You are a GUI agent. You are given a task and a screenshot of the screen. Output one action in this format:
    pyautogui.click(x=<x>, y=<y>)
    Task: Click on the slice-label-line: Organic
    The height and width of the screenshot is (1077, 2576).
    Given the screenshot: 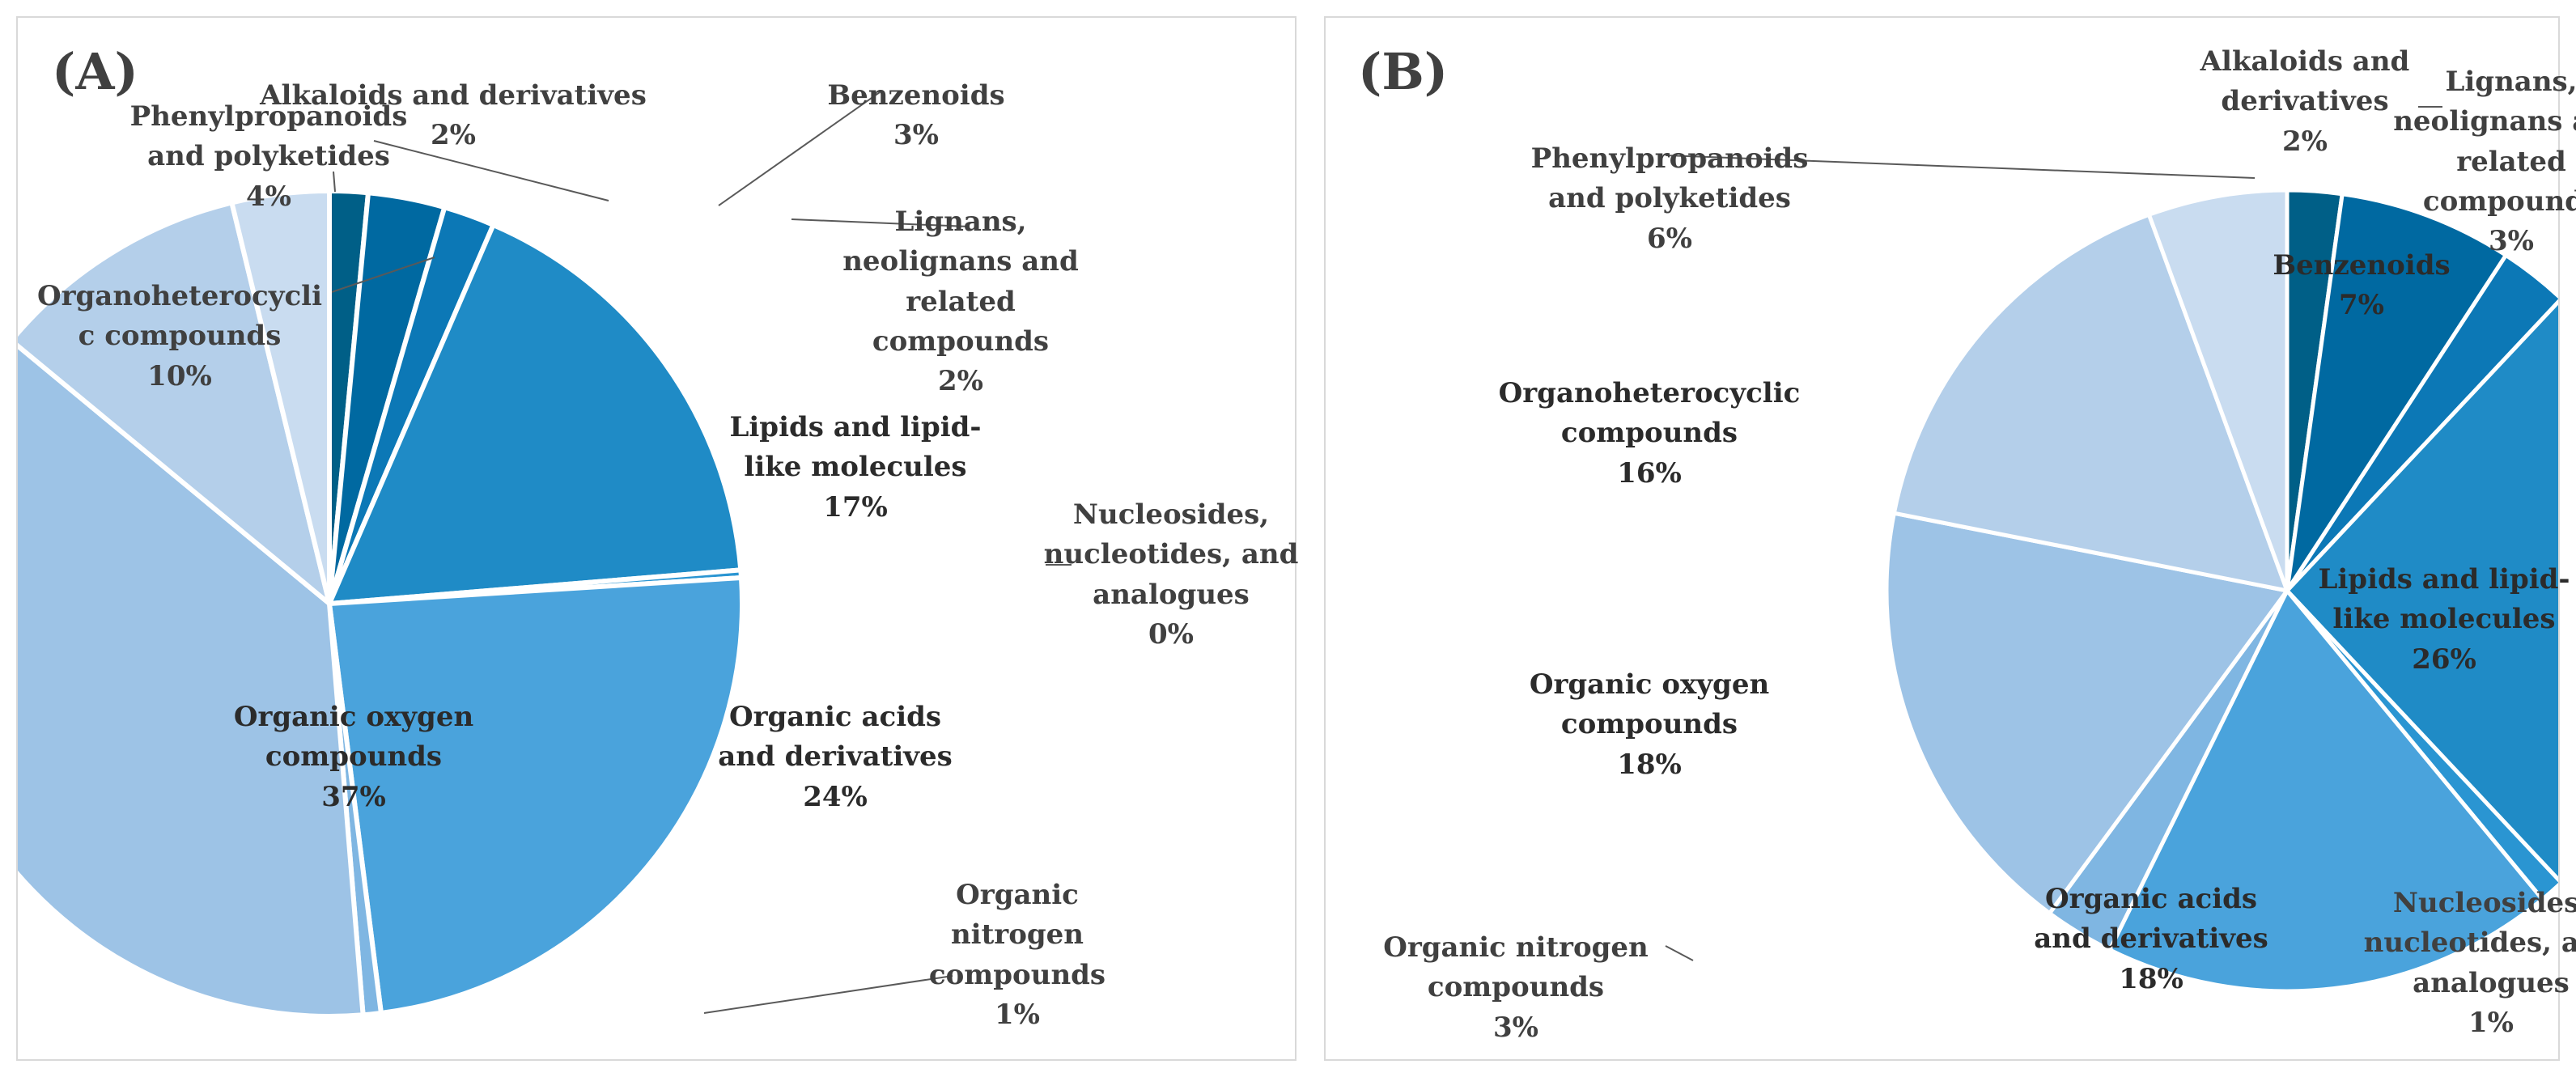 What is the action you would take?
    pyautogui.click(x=1017, y=895)
    